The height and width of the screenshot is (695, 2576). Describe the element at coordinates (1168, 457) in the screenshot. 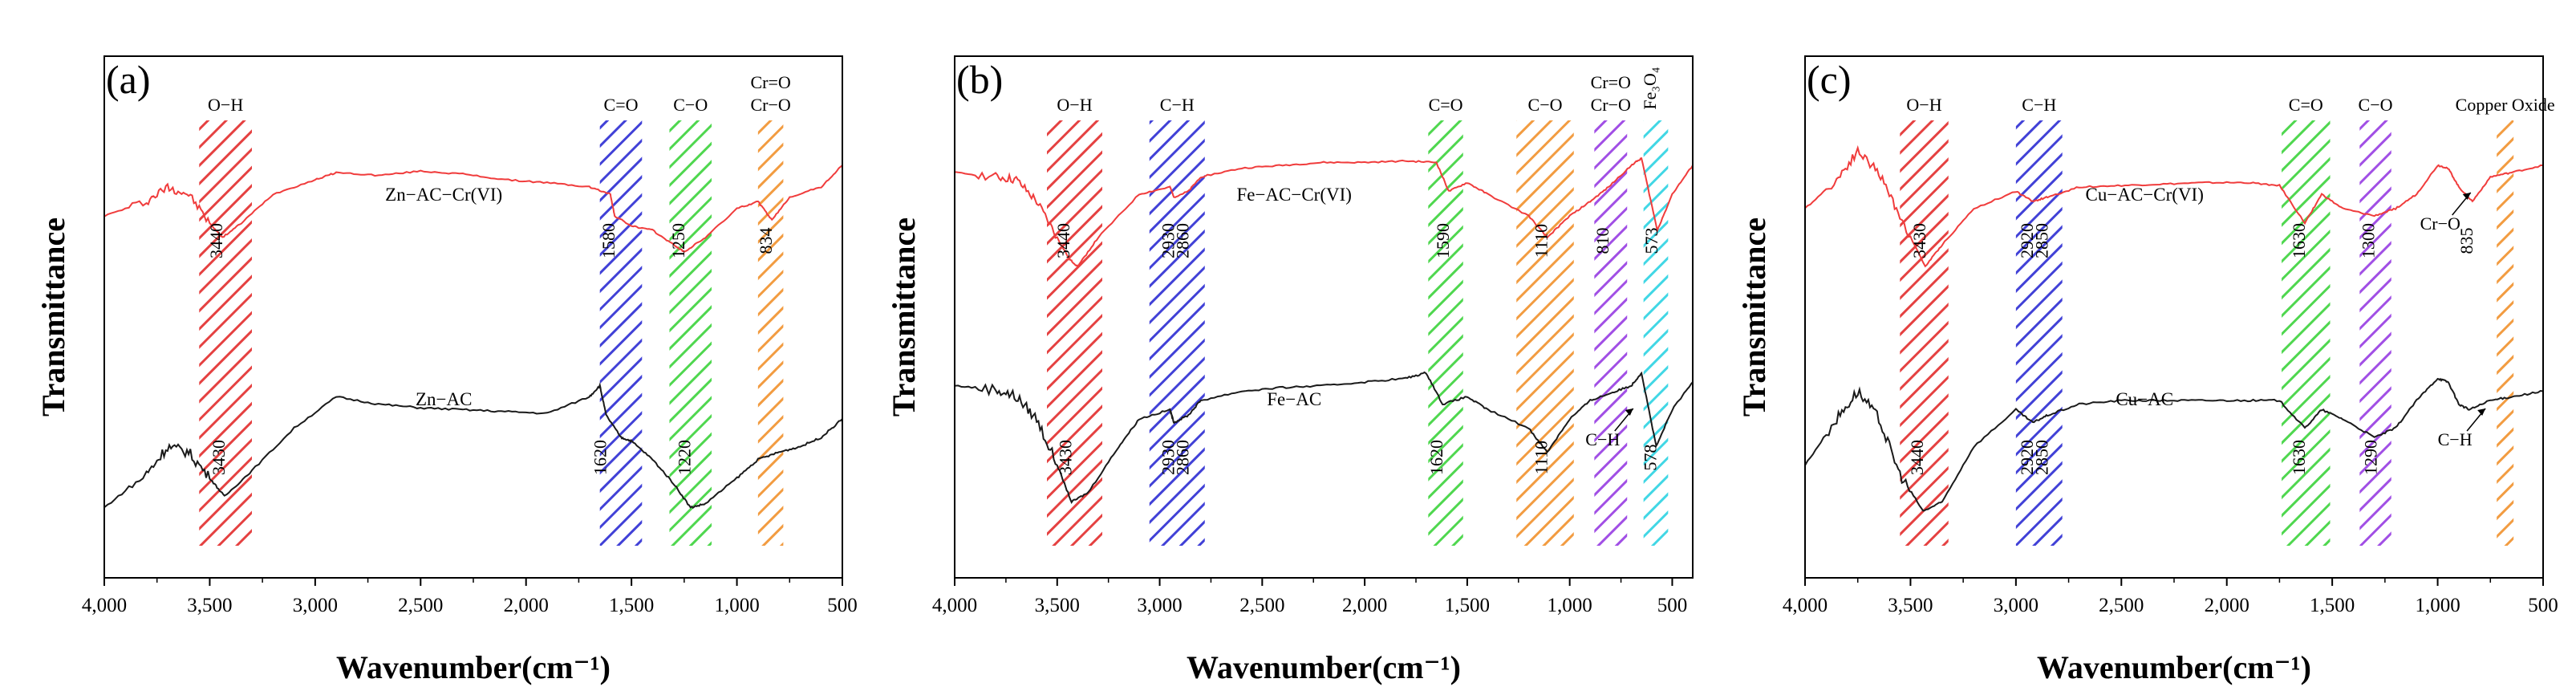

I see `peak-label-2-8: 2930` at that location.